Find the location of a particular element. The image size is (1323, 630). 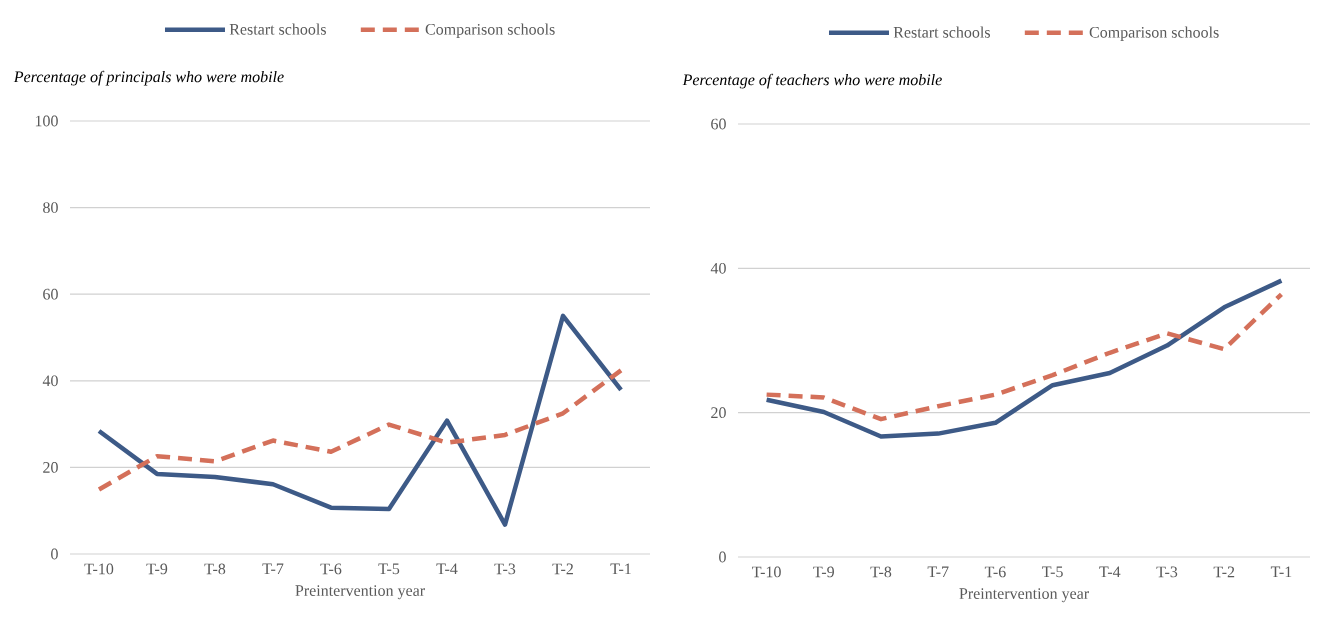

y-tick-label: 80 is located at coordinates (50, 207).